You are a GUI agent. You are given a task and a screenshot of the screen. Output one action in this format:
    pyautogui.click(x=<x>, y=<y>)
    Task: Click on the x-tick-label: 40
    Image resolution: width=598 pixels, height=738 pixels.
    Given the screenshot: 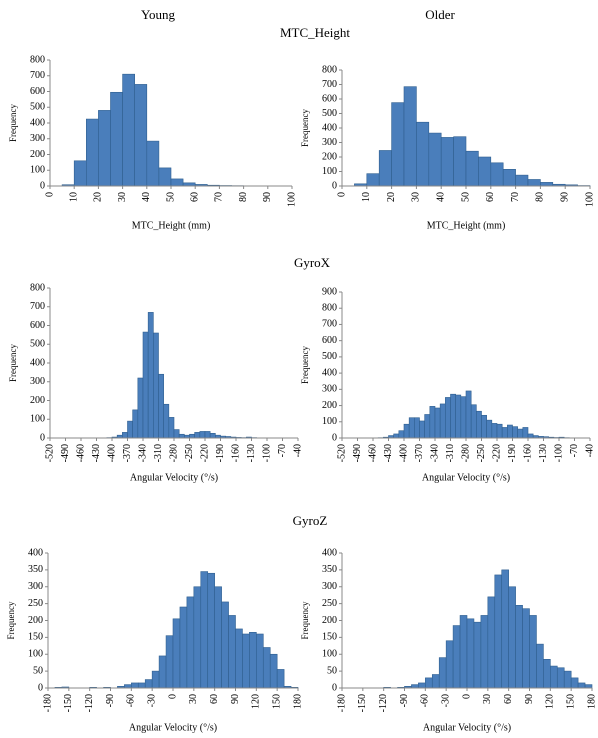 What is the action you would take?
    pyautogui.click(x=146, y=197)
    